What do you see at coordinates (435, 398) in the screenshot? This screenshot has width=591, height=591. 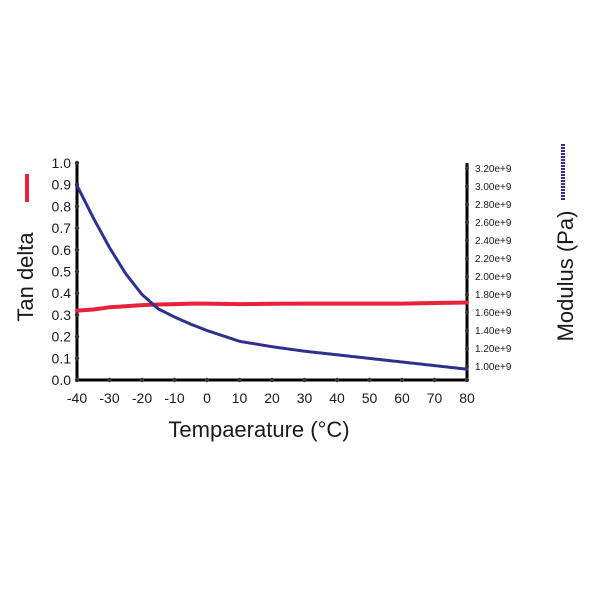 I see `x-tick-label: 70` at bounding box center [435, 398].